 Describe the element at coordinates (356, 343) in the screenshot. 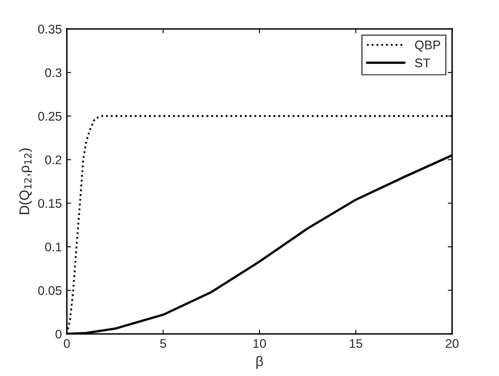

I see `x-tick-label: 15` at that location.